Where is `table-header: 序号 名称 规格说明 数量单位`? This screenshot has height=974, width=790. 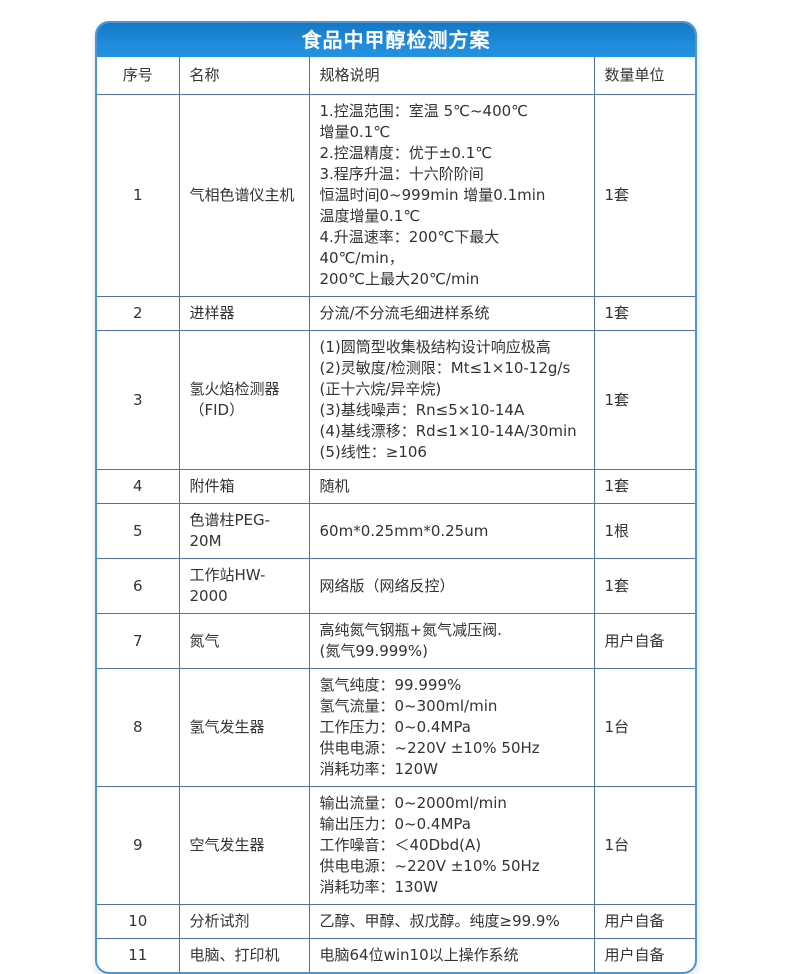 table-header: 序号 名称 规格说明 数量单位 is located at coordinates (396, 76).